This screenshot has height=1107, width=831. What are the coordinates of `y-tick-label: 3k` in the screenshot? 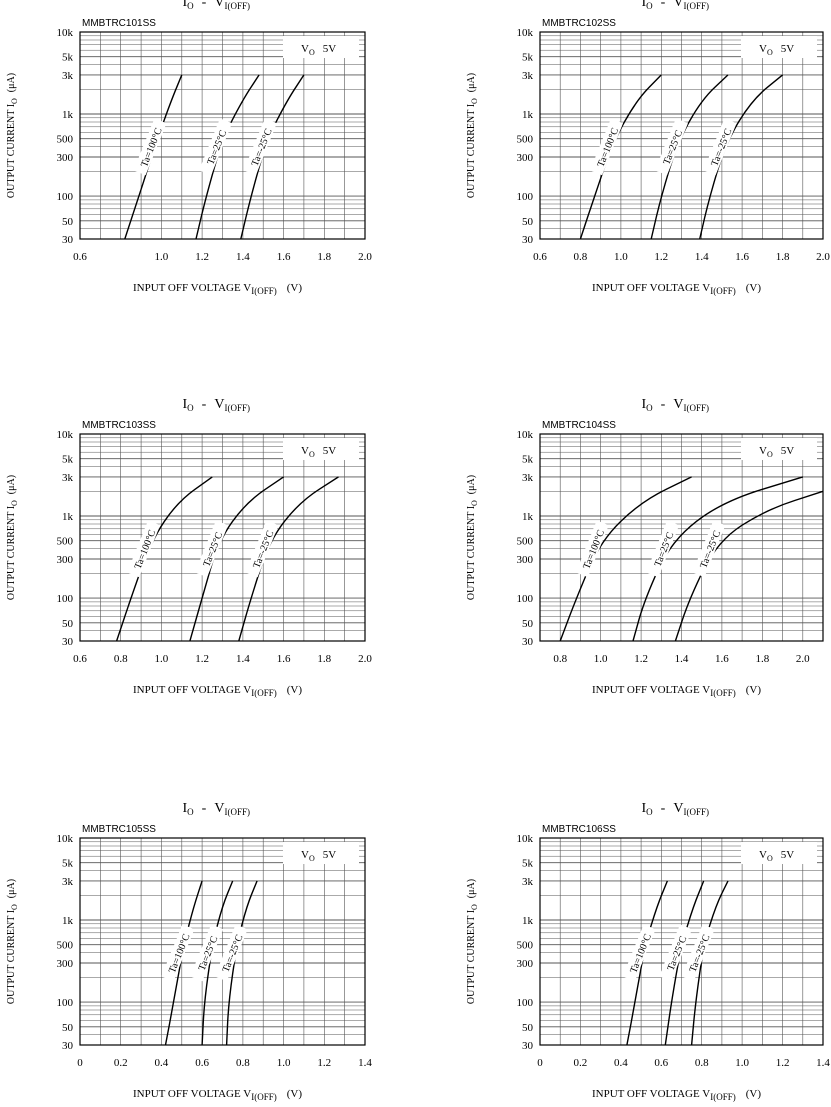 It's located at (528, 882).